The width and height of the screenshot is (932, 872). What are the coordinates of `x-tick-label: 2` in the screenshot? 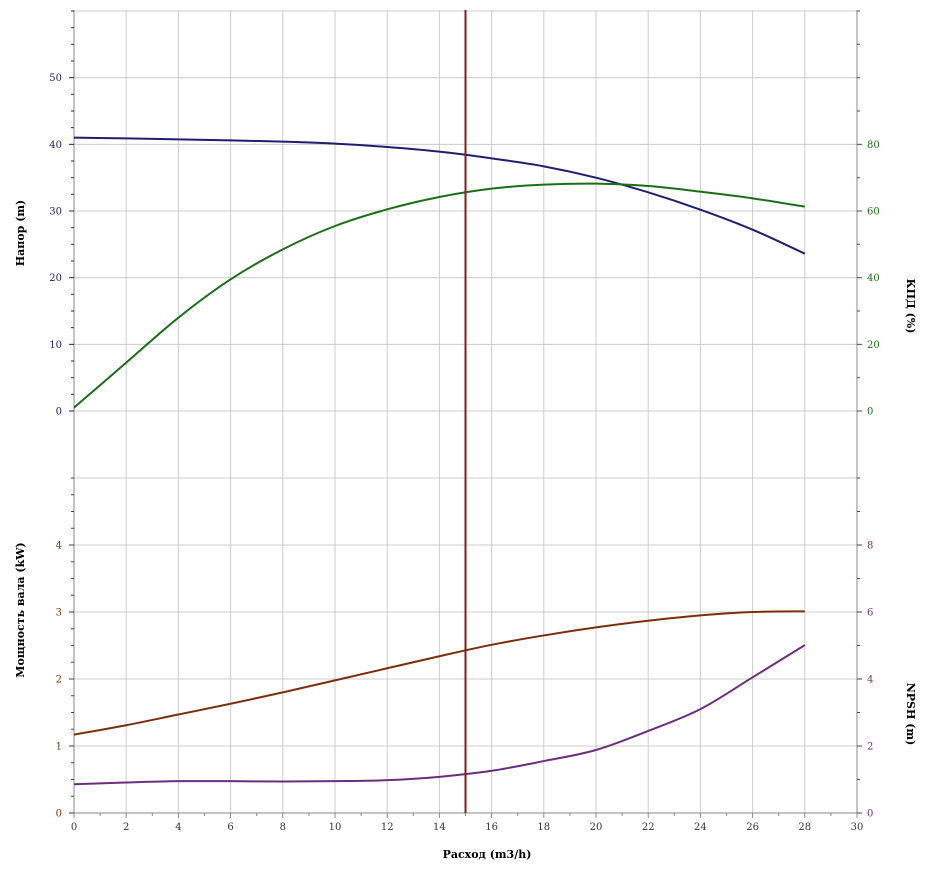 It's located at (126, 827).